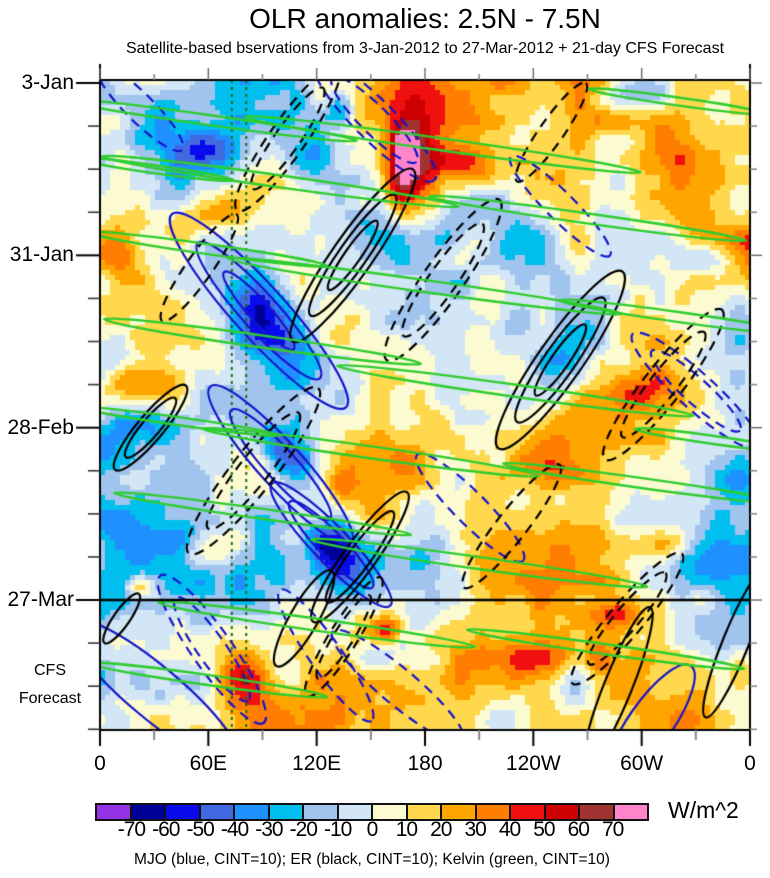 This screenshot has height=878, width=770. Describe the element at coordinates (234, 829) in the screenshot. I see `colorbar-tick-label: -40` at that location.